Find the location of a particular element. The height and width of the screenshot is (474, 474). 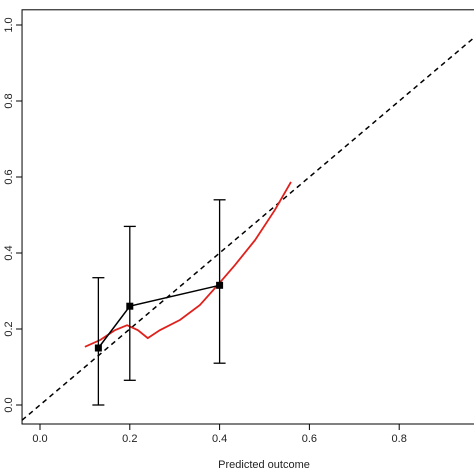

x-axis-label: Predicted outcome is located at coordinates (264, 465).